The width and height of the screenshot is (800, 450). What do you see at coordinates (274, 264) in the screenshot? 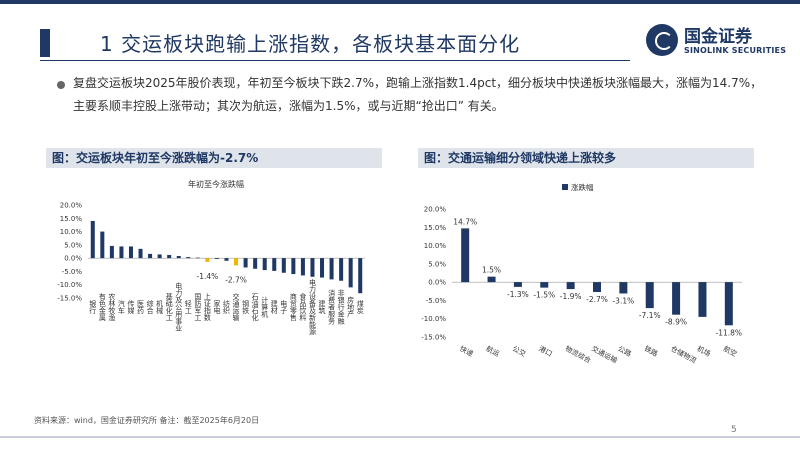
I see `bar-建材` at bounding box center [274, 264].